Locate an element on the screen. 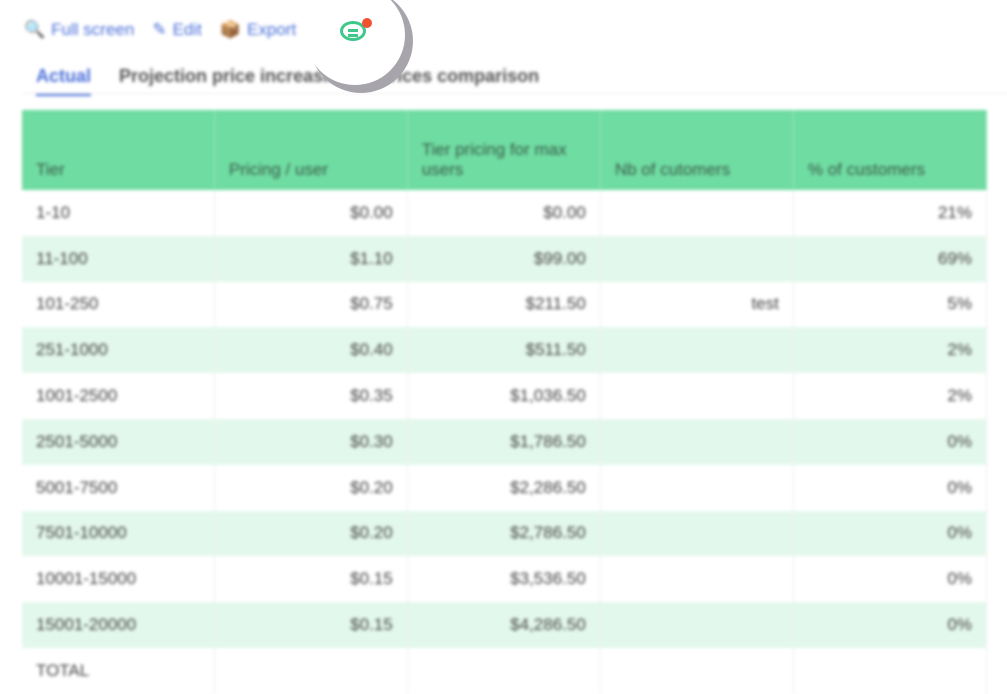 This screenshot has height=694, width=1007. table-cell: 101-250 is located at coordinates (118, 304).